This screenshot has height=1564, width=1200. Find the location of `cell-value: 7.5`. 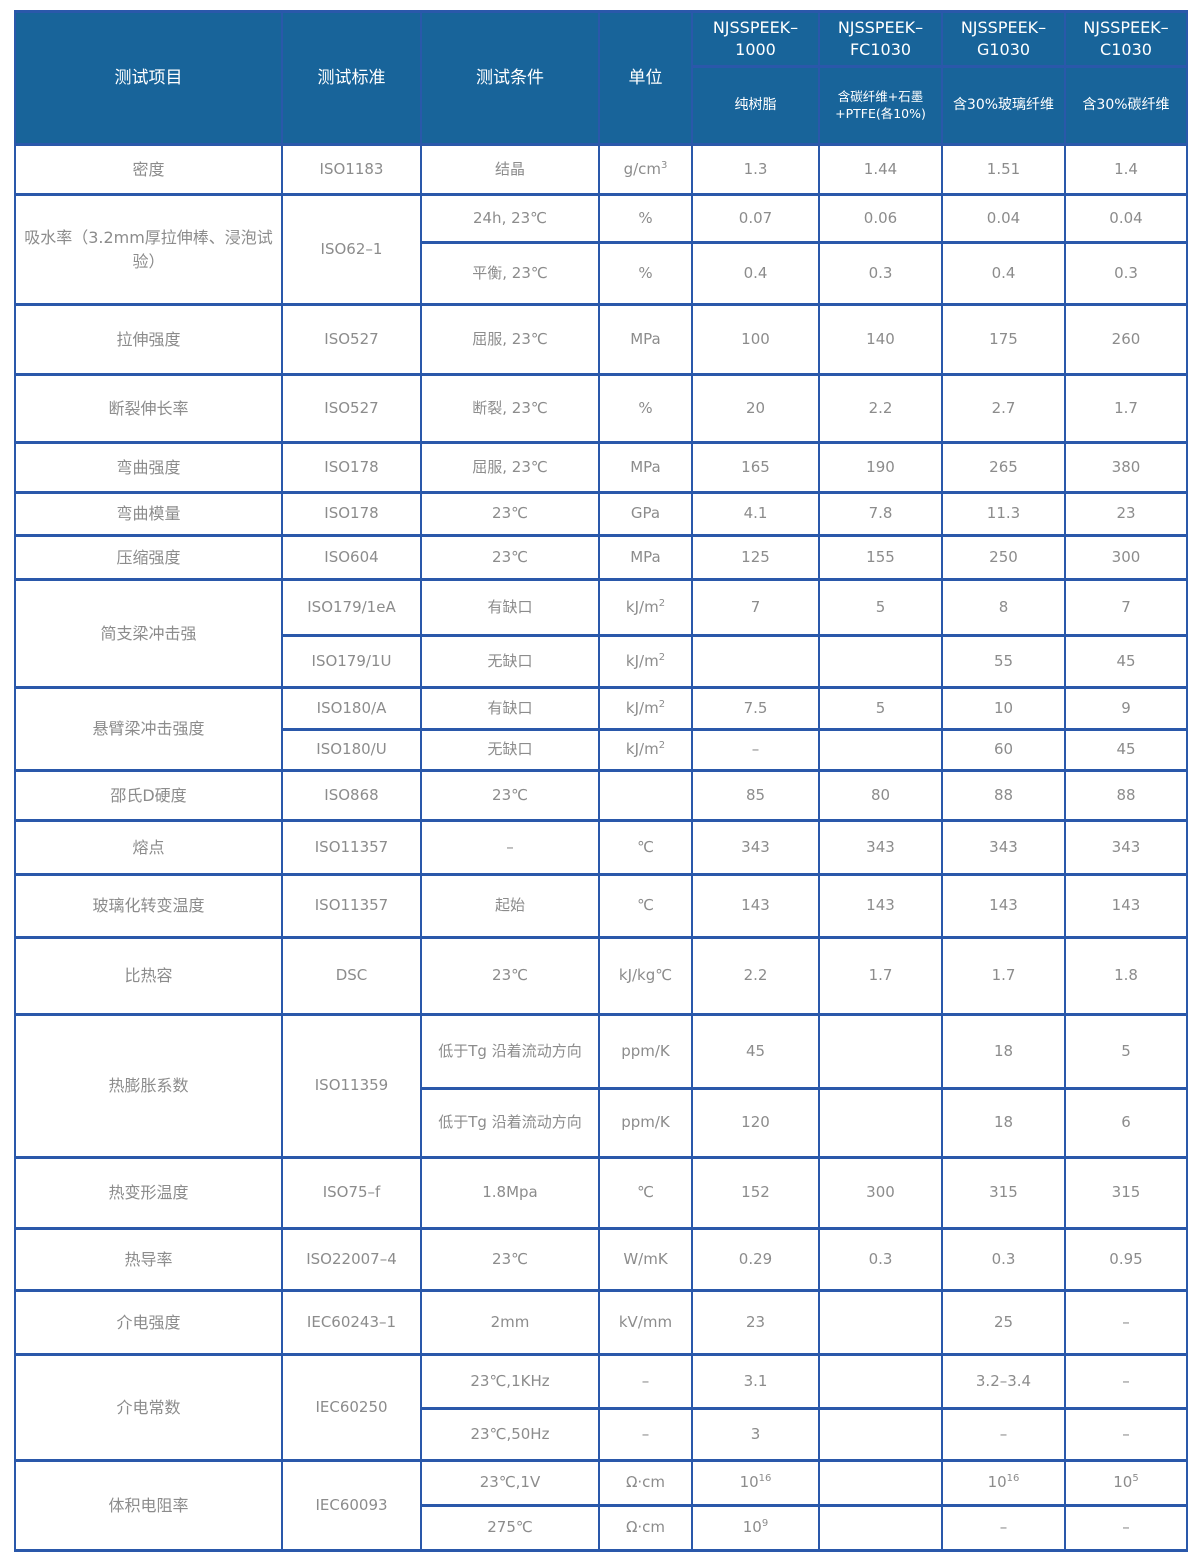

cell-value: 7.5 is located at coordinates (755, 708).